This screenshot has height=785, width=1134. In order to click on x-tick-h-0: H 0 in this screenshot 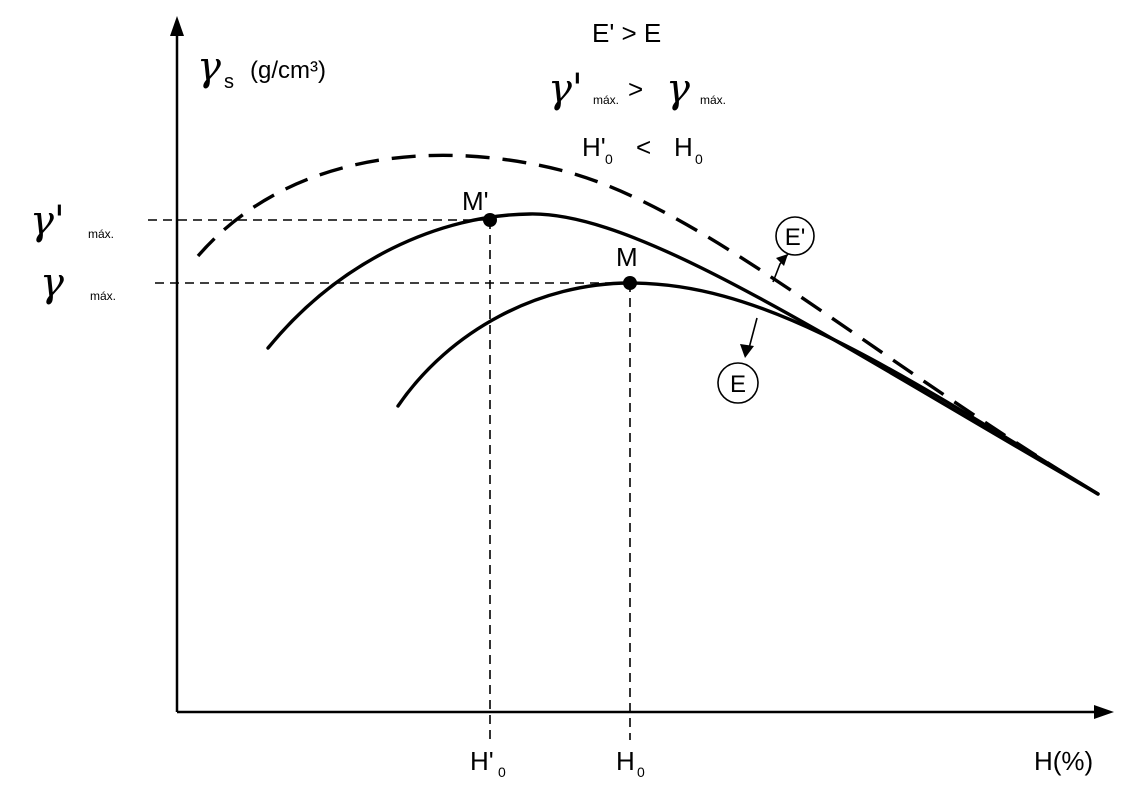, I will do `click(630, 763)`.